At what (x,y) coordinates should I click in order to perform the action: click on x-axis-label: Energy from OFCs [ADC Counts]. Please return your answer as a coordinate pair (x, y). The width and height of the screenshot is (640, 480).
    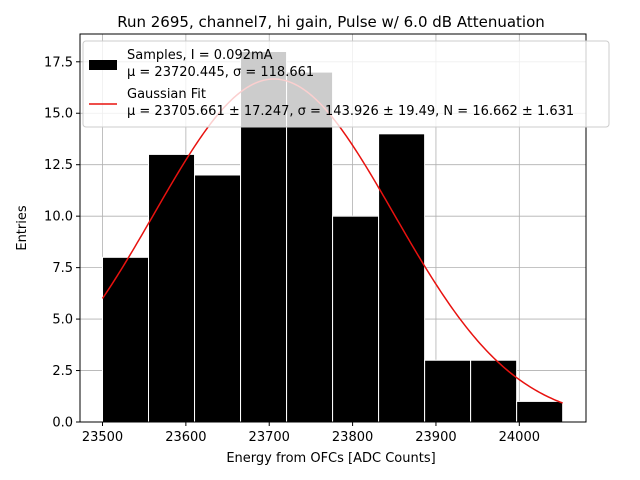
    Looking at the image, I should click on (330, 458).